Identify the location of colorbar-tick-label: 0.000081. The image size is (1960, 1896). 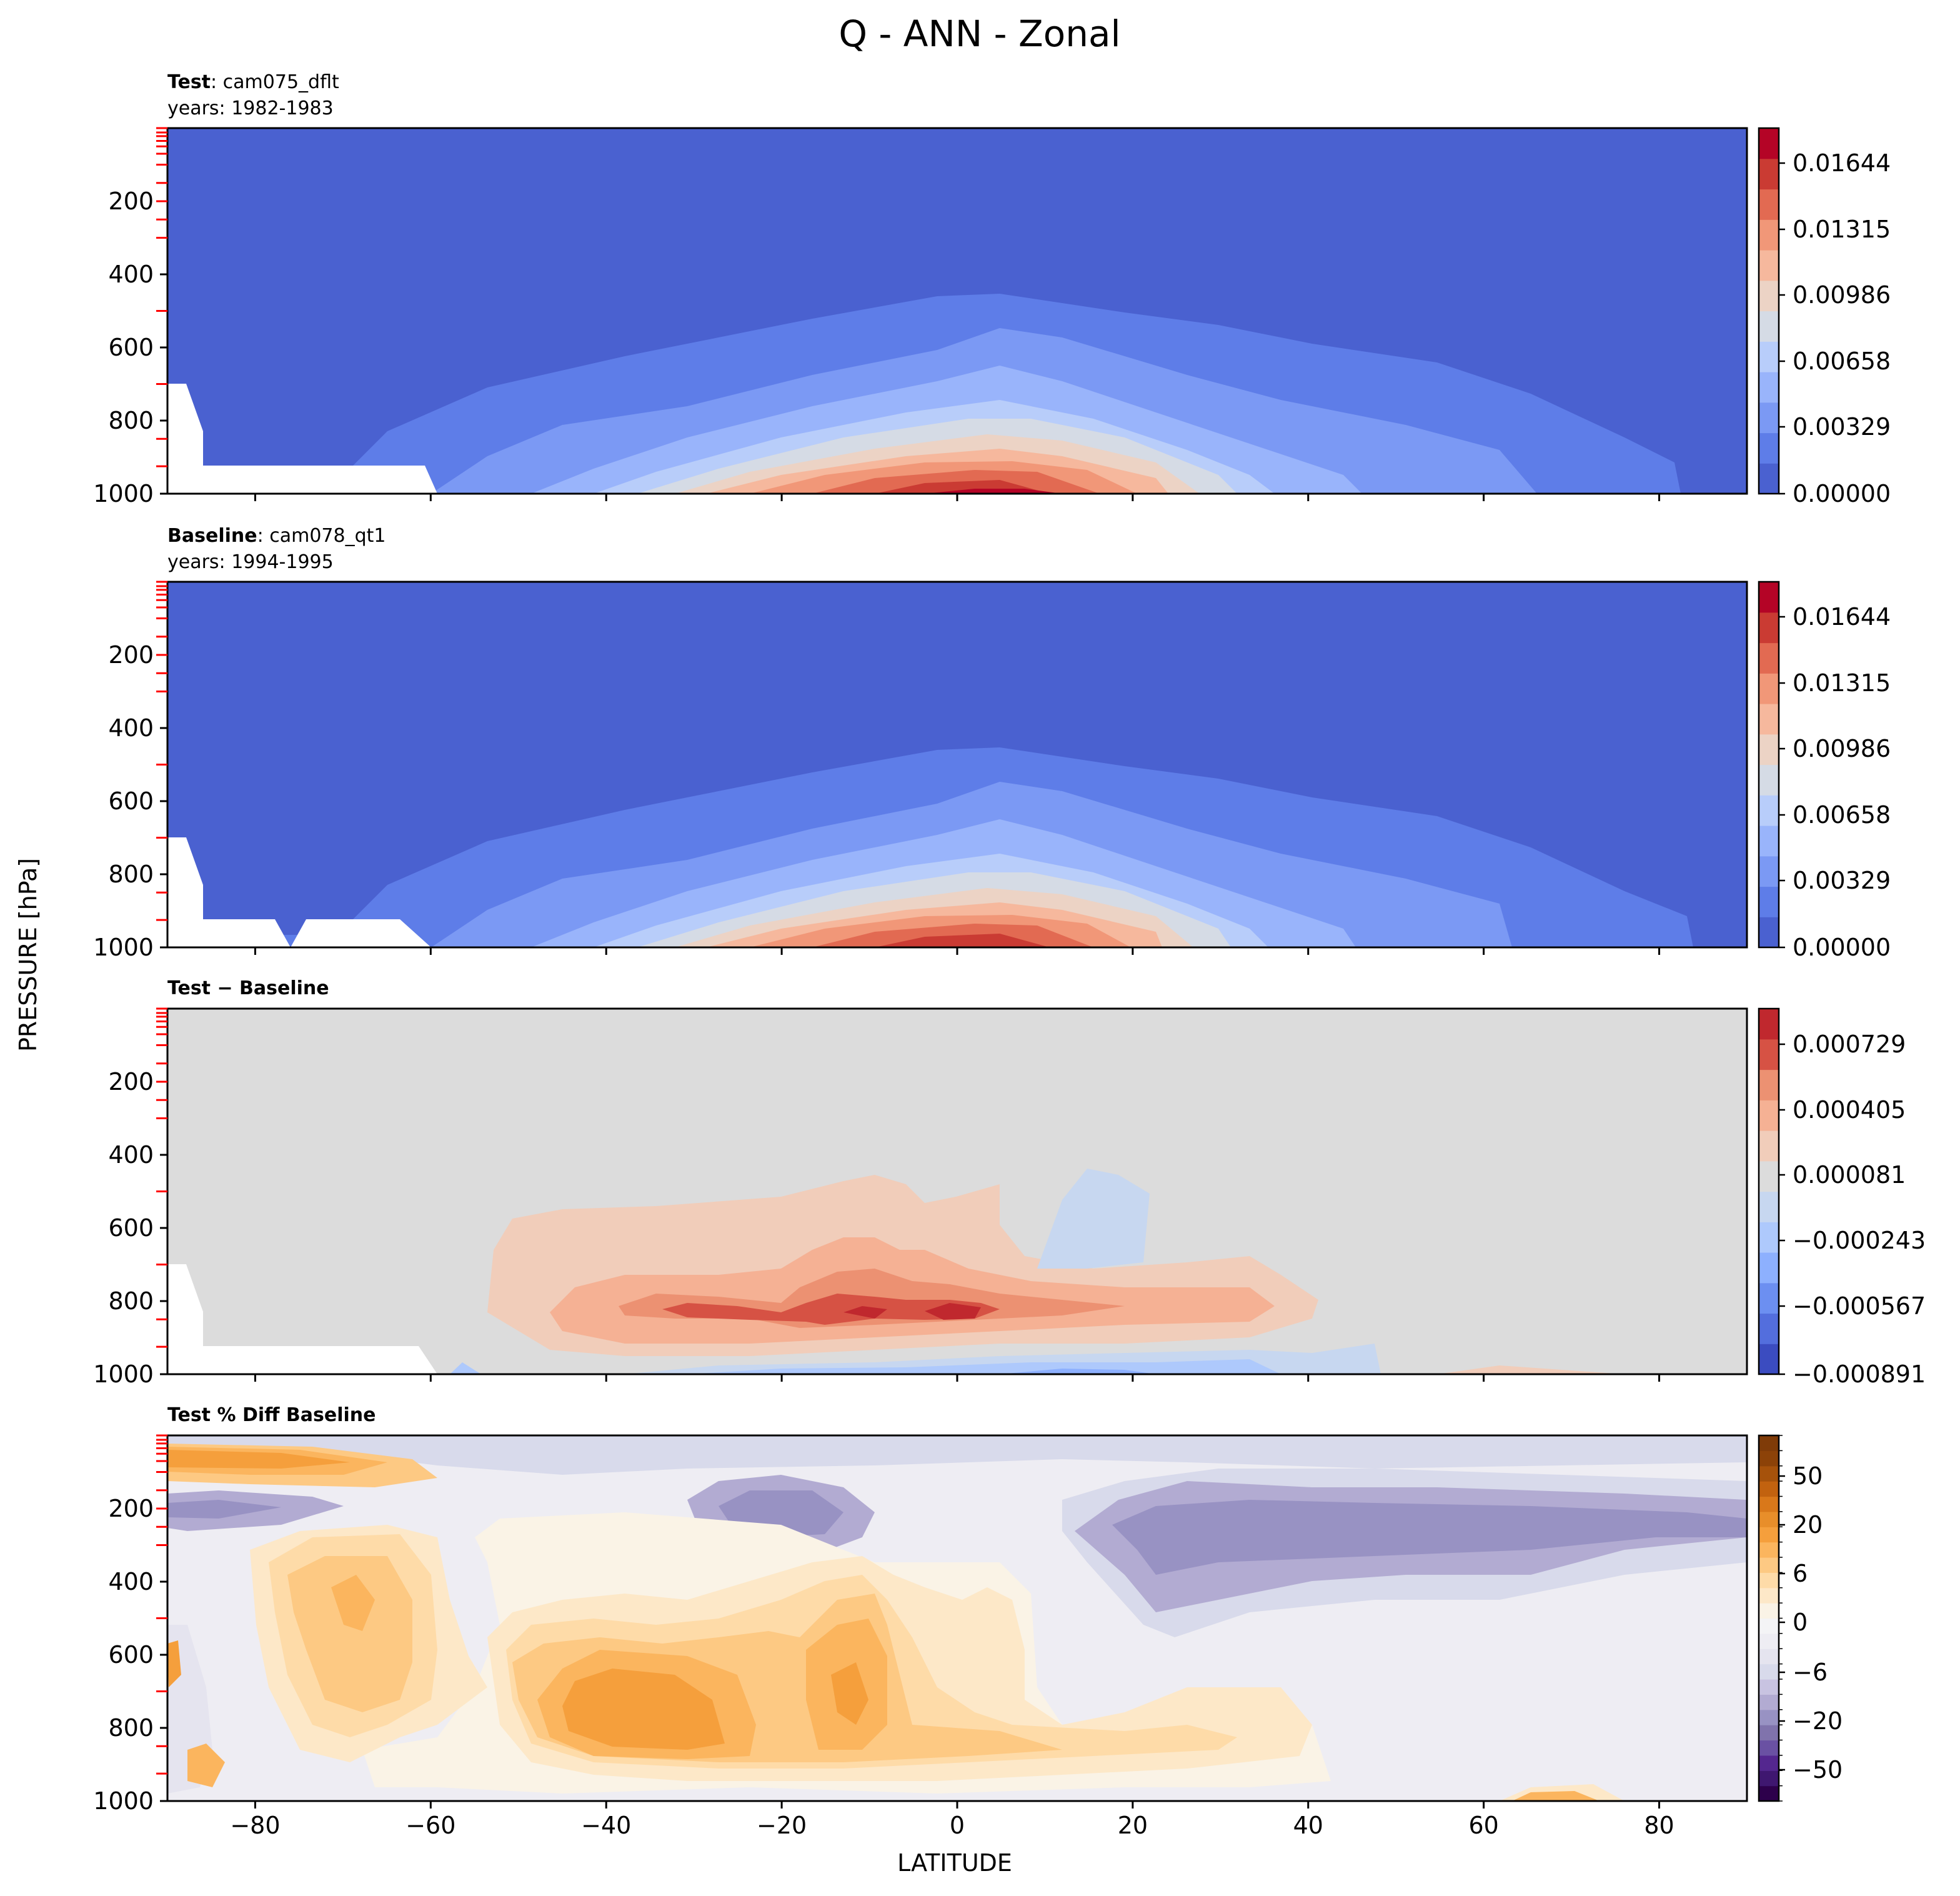
(1849, 1175).